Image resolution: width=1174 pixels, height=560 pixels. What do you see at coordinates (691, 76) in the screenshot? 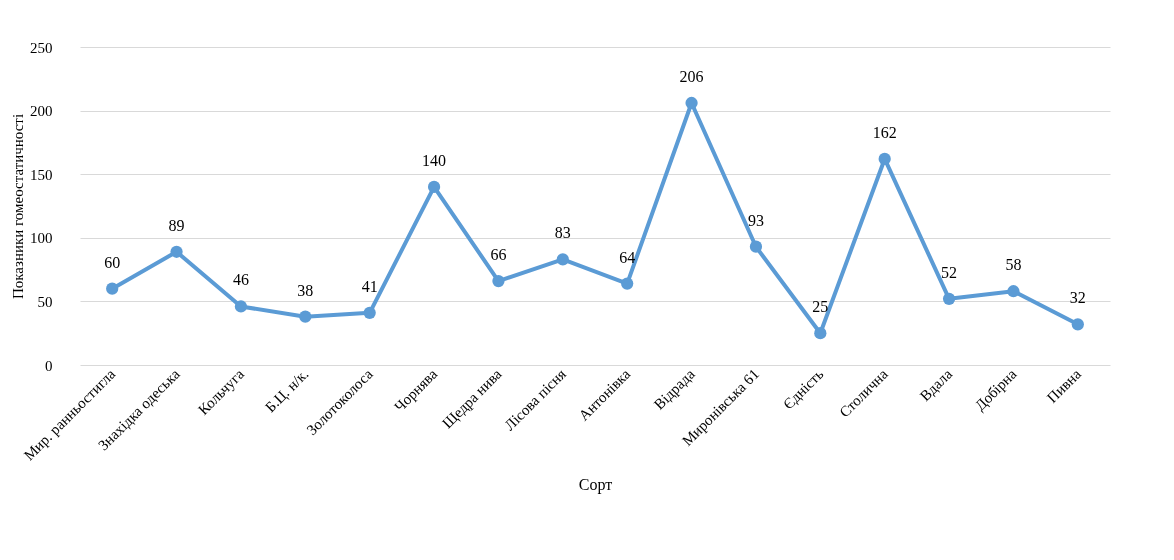
I see `data-label: 206` at bounding box center [691, 76].